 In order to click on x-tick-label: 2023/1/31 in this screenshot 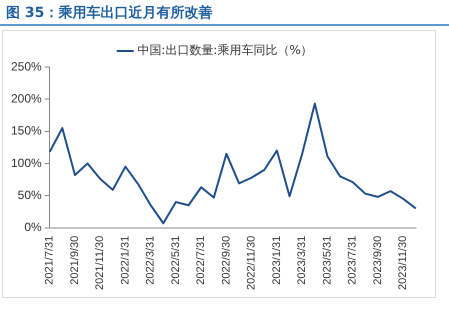, I will do `click(276, 260)`.